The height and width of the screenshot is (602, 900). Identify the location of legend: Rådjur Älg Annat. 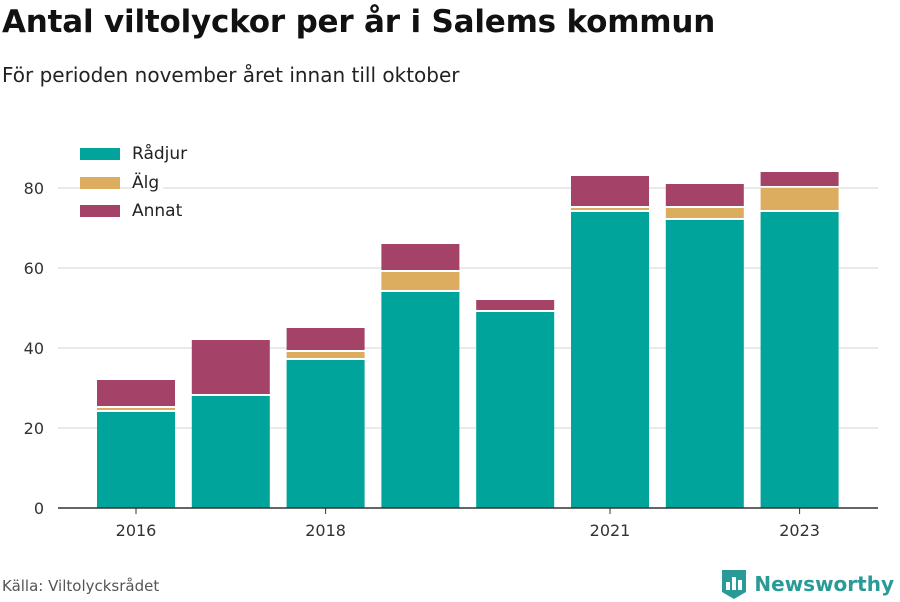
(136, 183).